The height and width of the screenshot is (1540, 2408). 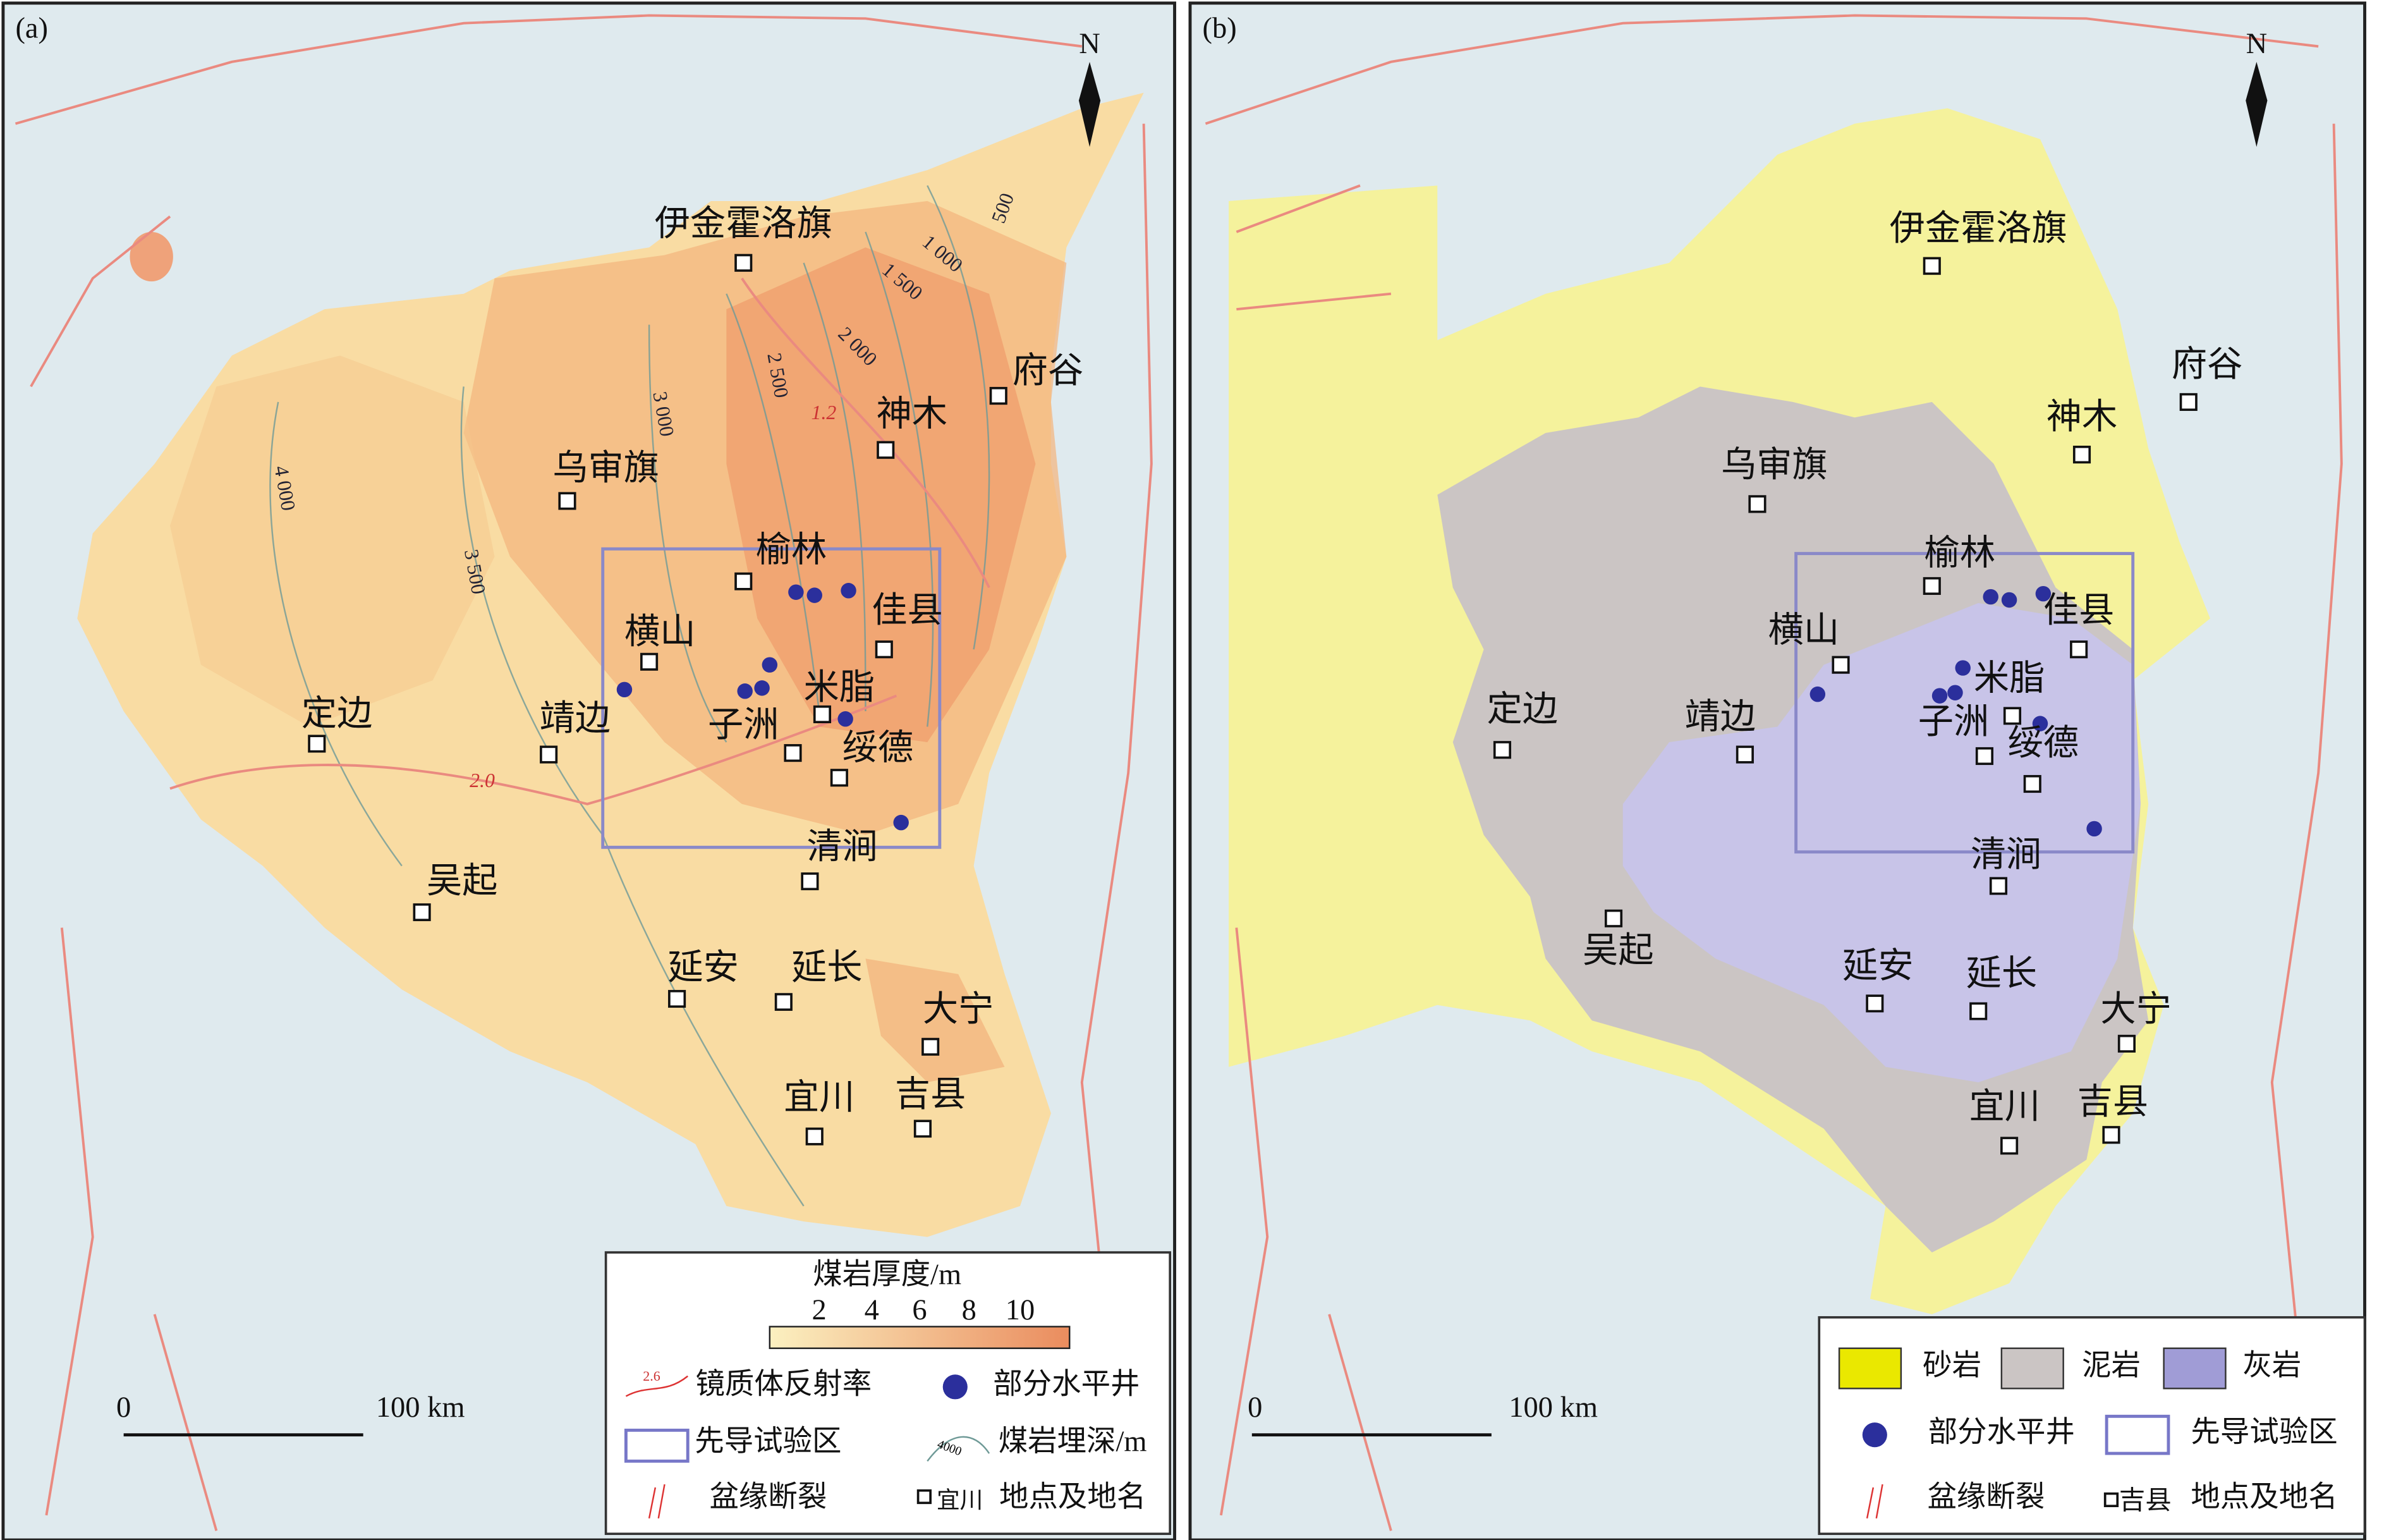 What do you see at coordinates (881, 494) in the screenshot?
I see `thickest-coal-zone` at bounding box center [881, 494].